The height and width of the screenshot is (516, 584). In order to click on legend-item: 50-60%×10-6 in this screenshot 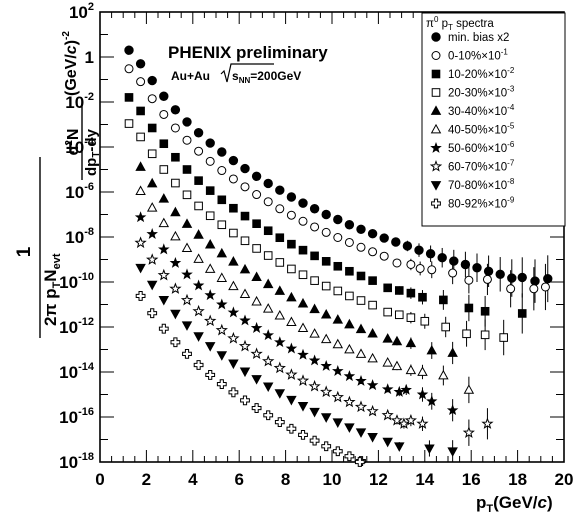, I will do `click(472, 147)`.